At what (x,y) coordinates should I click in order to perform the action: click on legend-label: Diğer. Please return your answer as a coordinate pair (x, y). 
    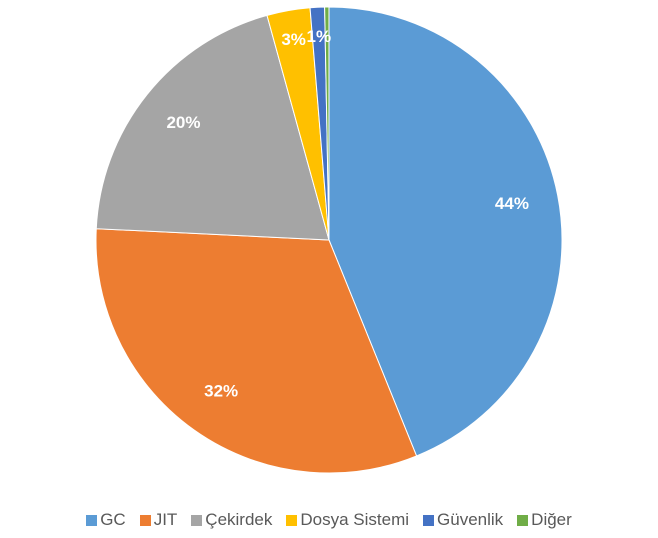
    Looking at the image, I should click on (551, 519).